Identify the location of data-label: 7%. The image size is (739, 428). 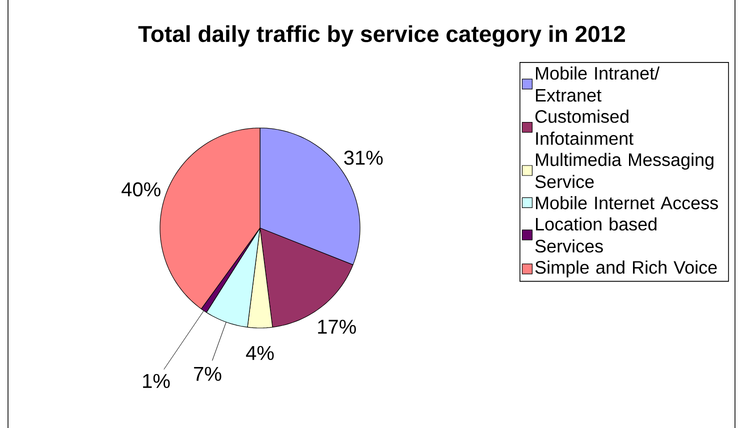
(208, 373).